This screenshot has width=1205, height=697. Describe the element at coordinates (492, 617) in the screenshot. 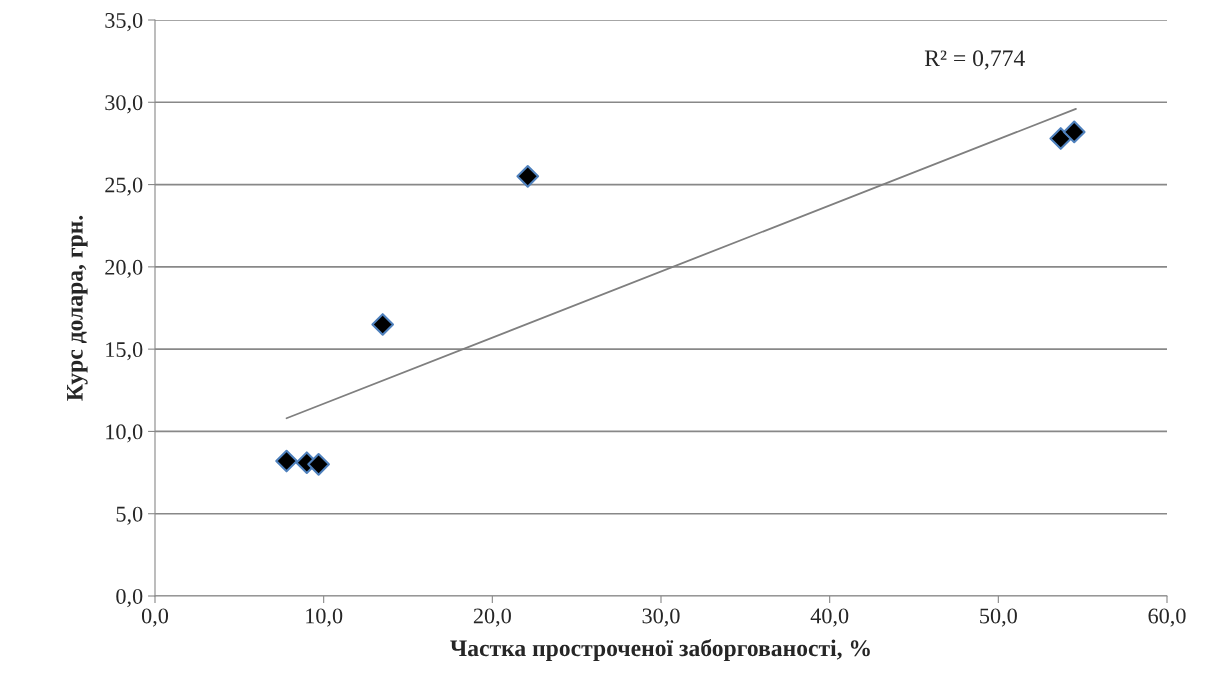

I see `x-tick-label: 20,0` at that location.